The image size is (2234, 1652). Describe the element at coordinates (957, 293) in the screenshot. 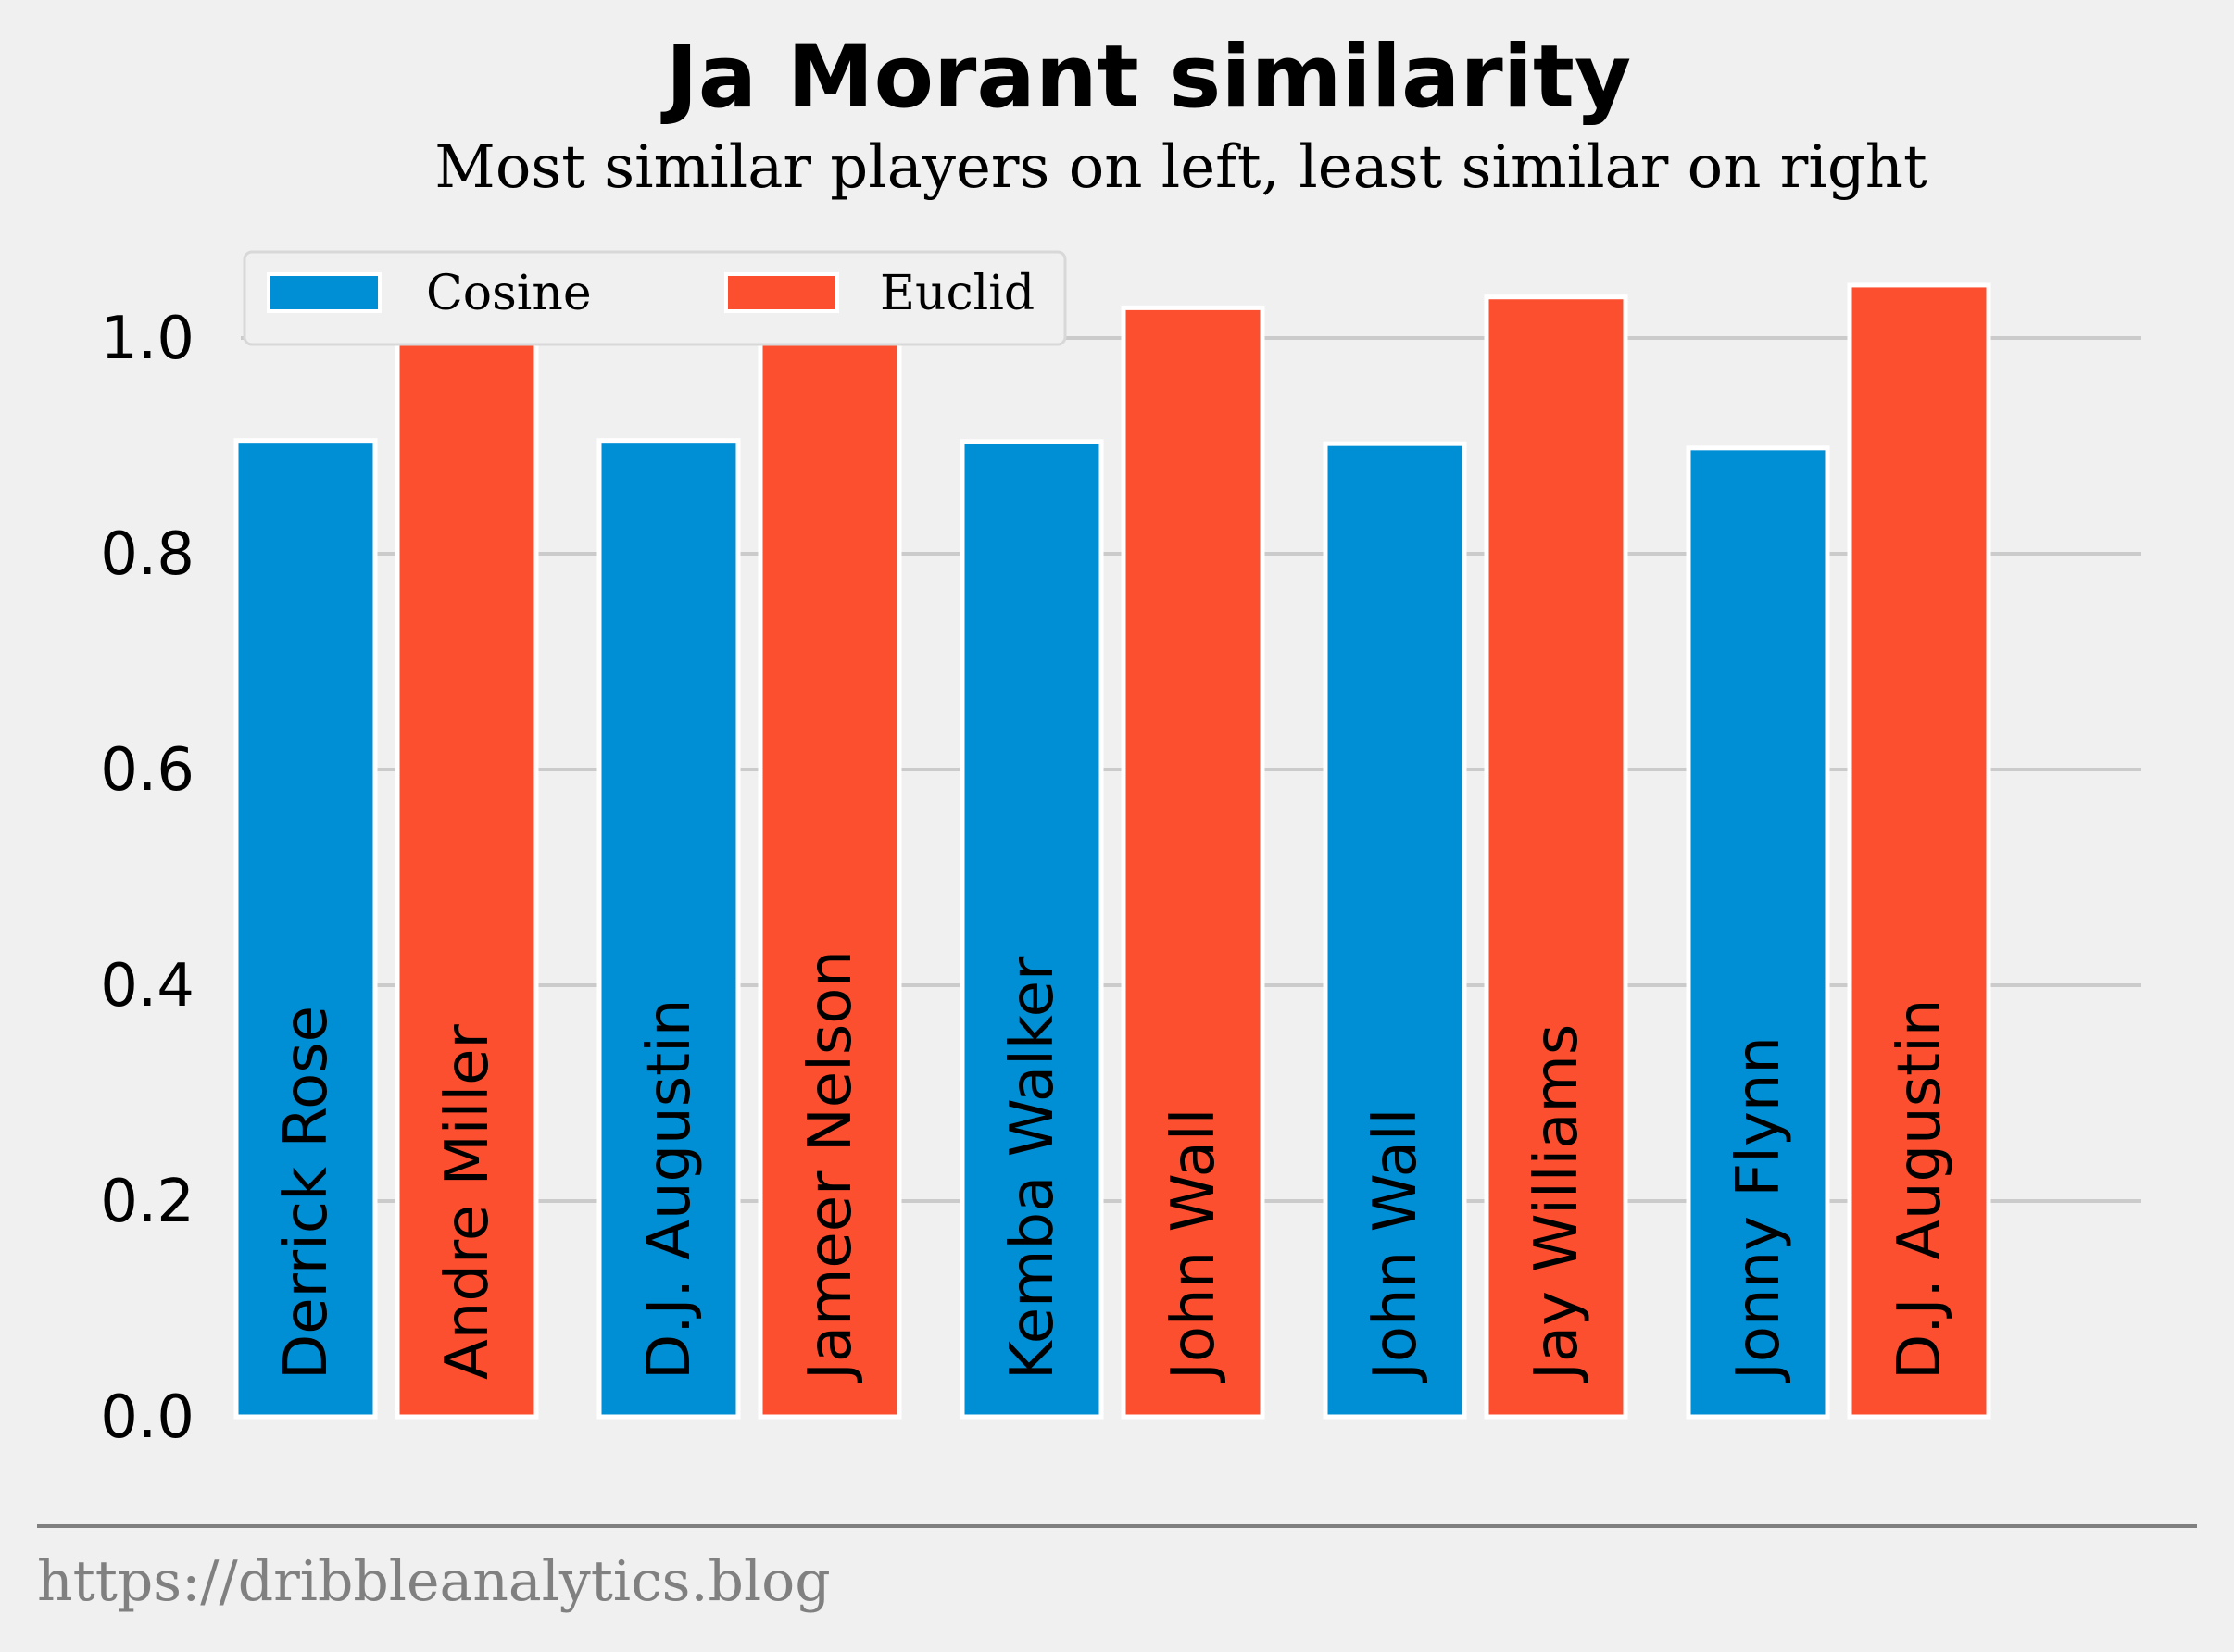

I see `legend-label-euclid: Euclid` at that location.